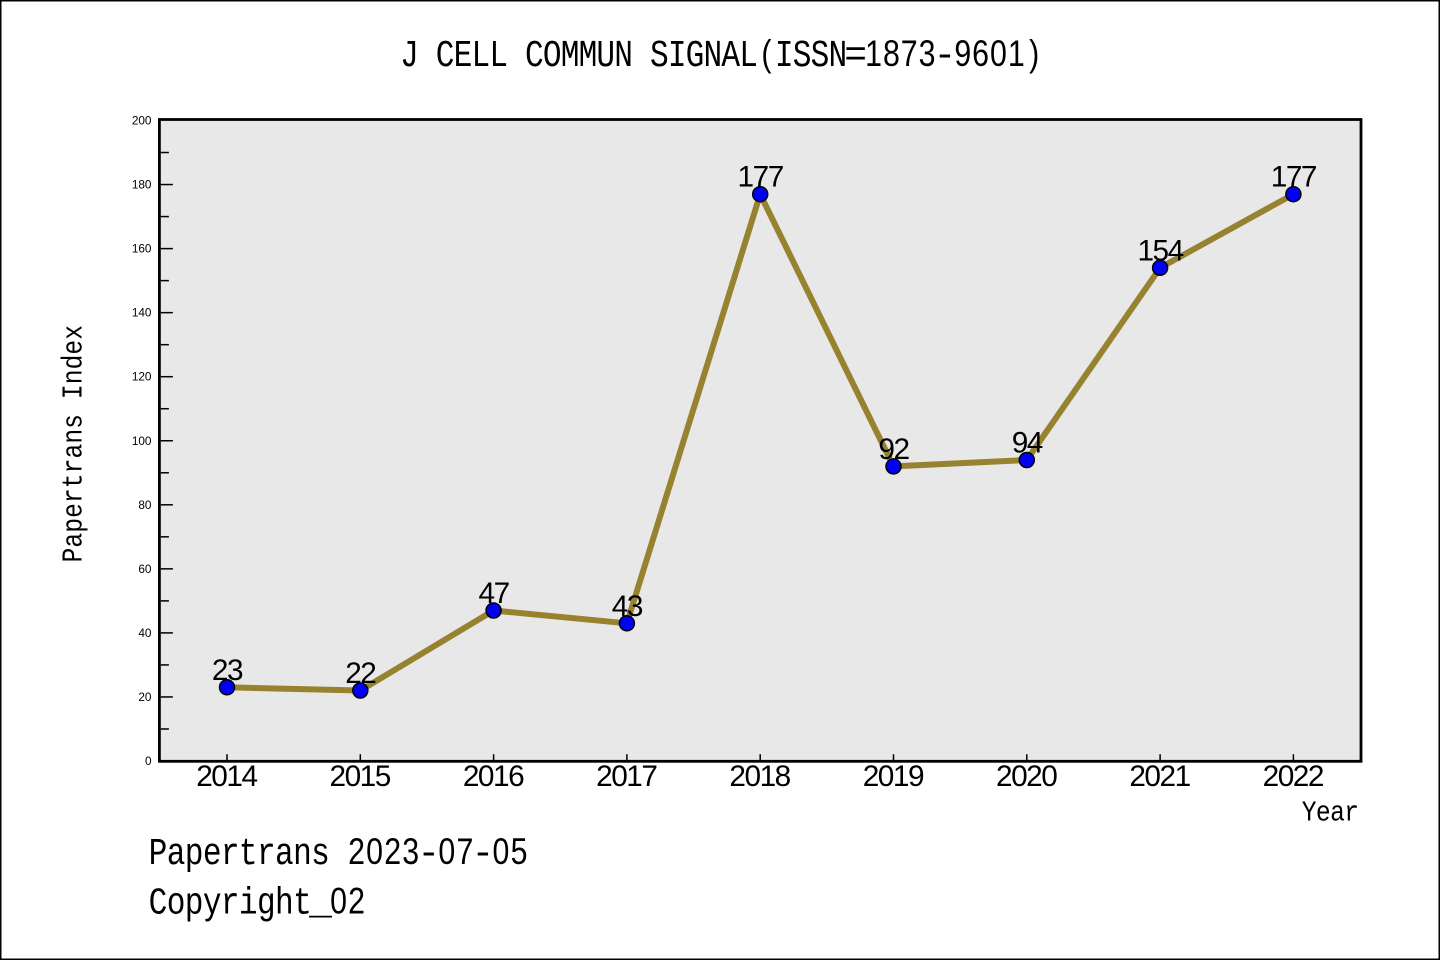 The width and height of the screenshot is (1440, 960). What do you see at coordinates (266, 904) in the screenshot?
I see `svg-text: g` at bounding box center [266, 904].